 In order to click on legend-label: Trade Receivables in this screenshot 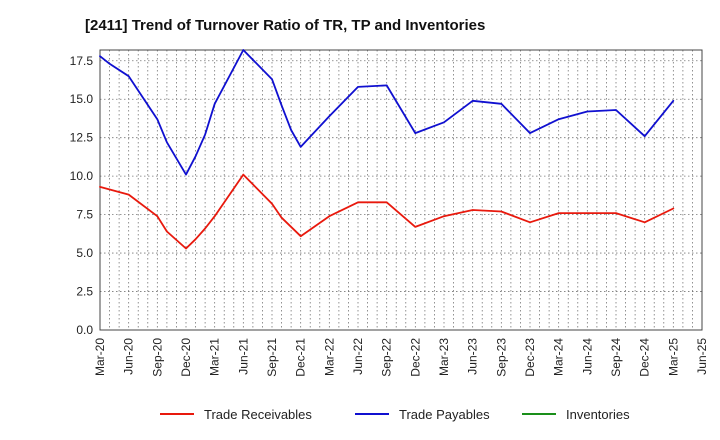, I will do `click(258, 414)`.